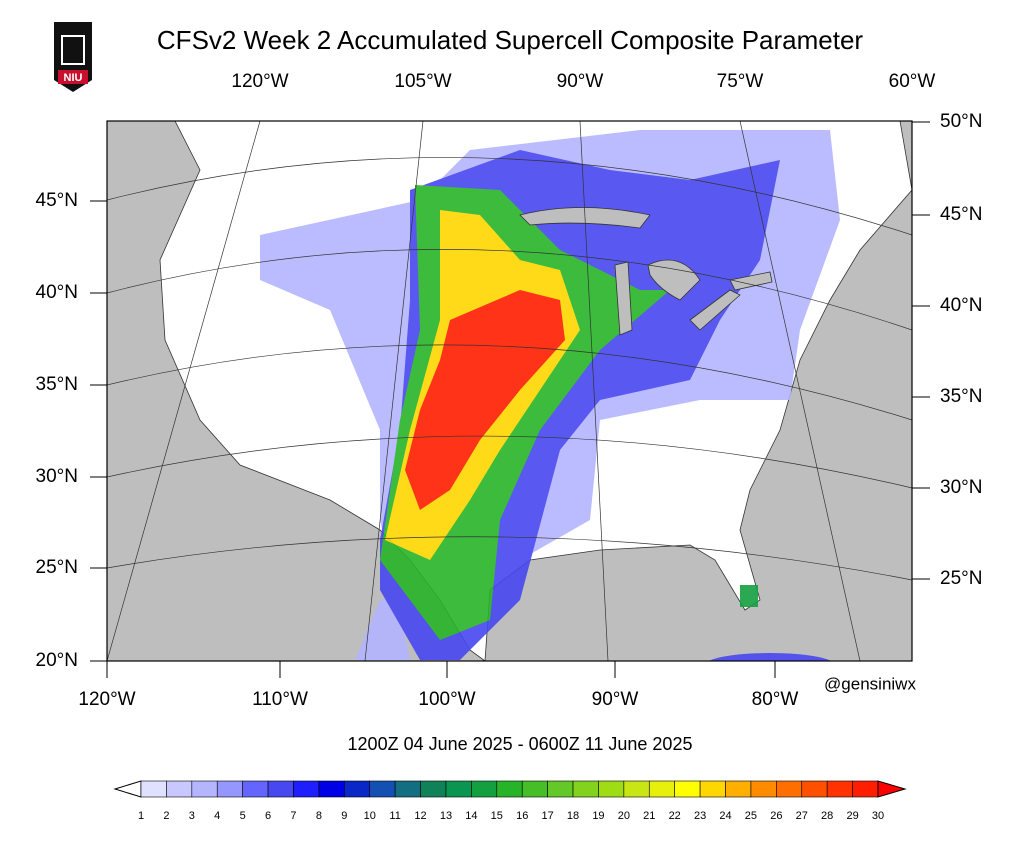 This screenshot has width=1020, height=852. Describe the element at coordinates (912, 81) in the screenshot. I see `top-lon-label: 60°W` at that location.